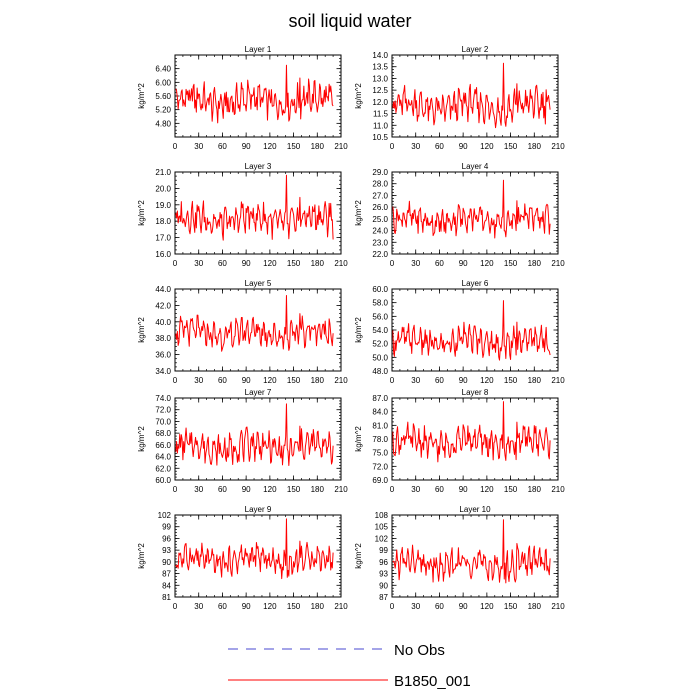 The image size is (700, 700). What do you see at coordinates (163, 254) in the screenshot?
I see `y-tick-label: 16.0` at bounding box center [163, 254].